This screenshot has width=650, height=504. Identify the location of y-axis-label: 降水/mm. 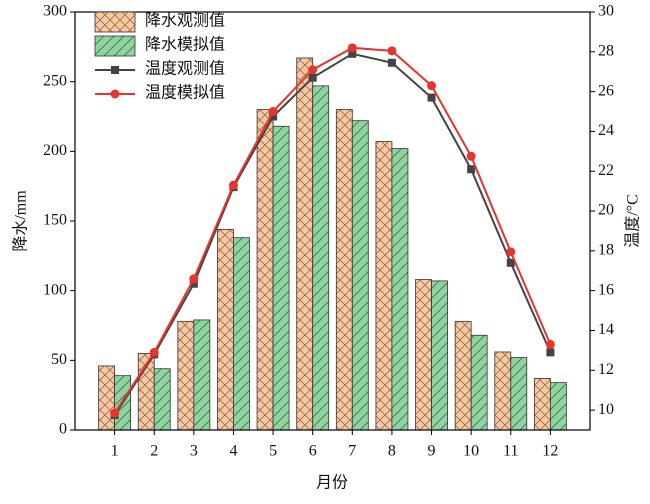
(21, 221).